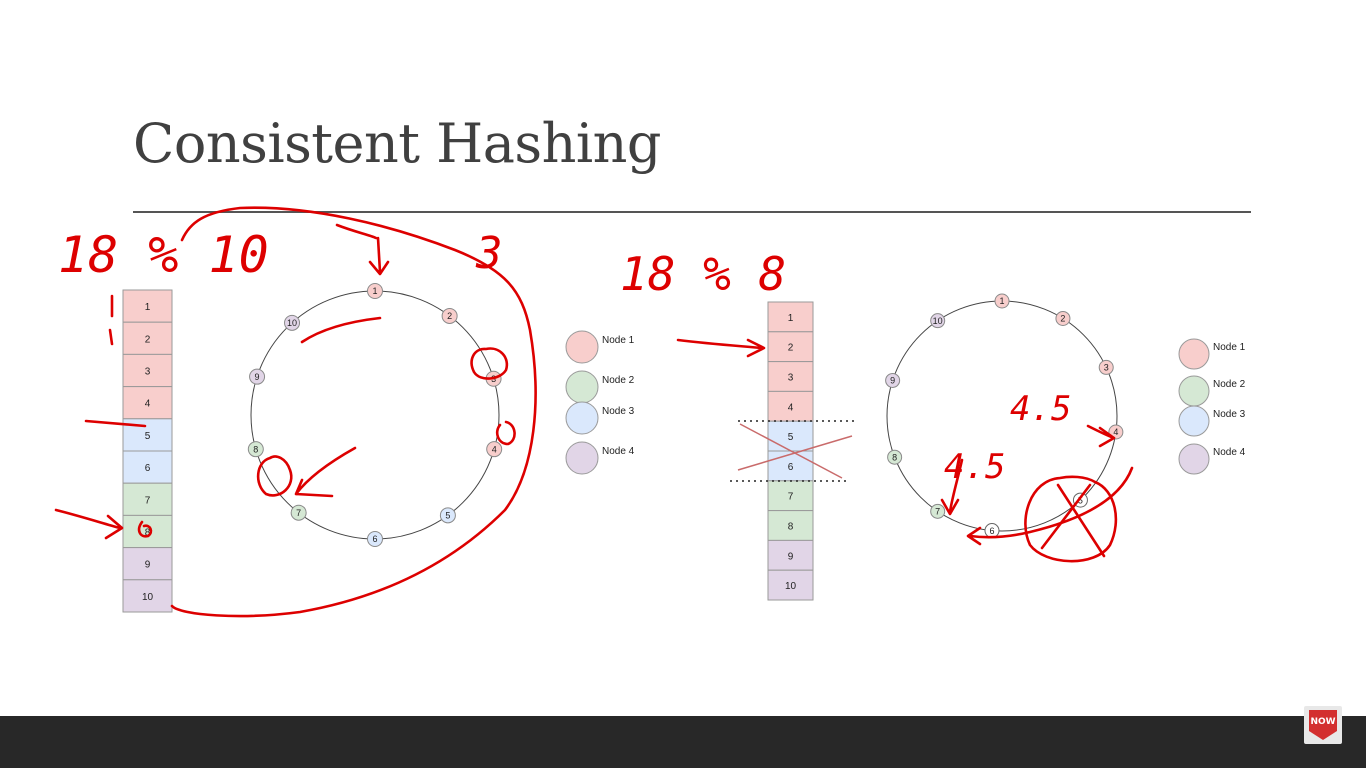  I want to click on ring-node-label: 1, so click(1001, 301).